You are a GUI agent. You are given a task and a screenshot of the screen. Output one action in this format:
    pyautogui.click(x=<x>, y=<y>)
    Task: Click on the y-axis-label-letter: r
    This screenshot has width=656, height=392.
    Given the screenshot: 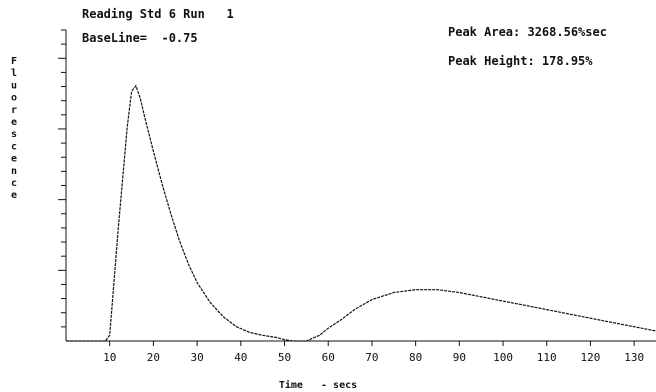 What is the action you would take?
    pyautogui.click(x=14, y=110)
    